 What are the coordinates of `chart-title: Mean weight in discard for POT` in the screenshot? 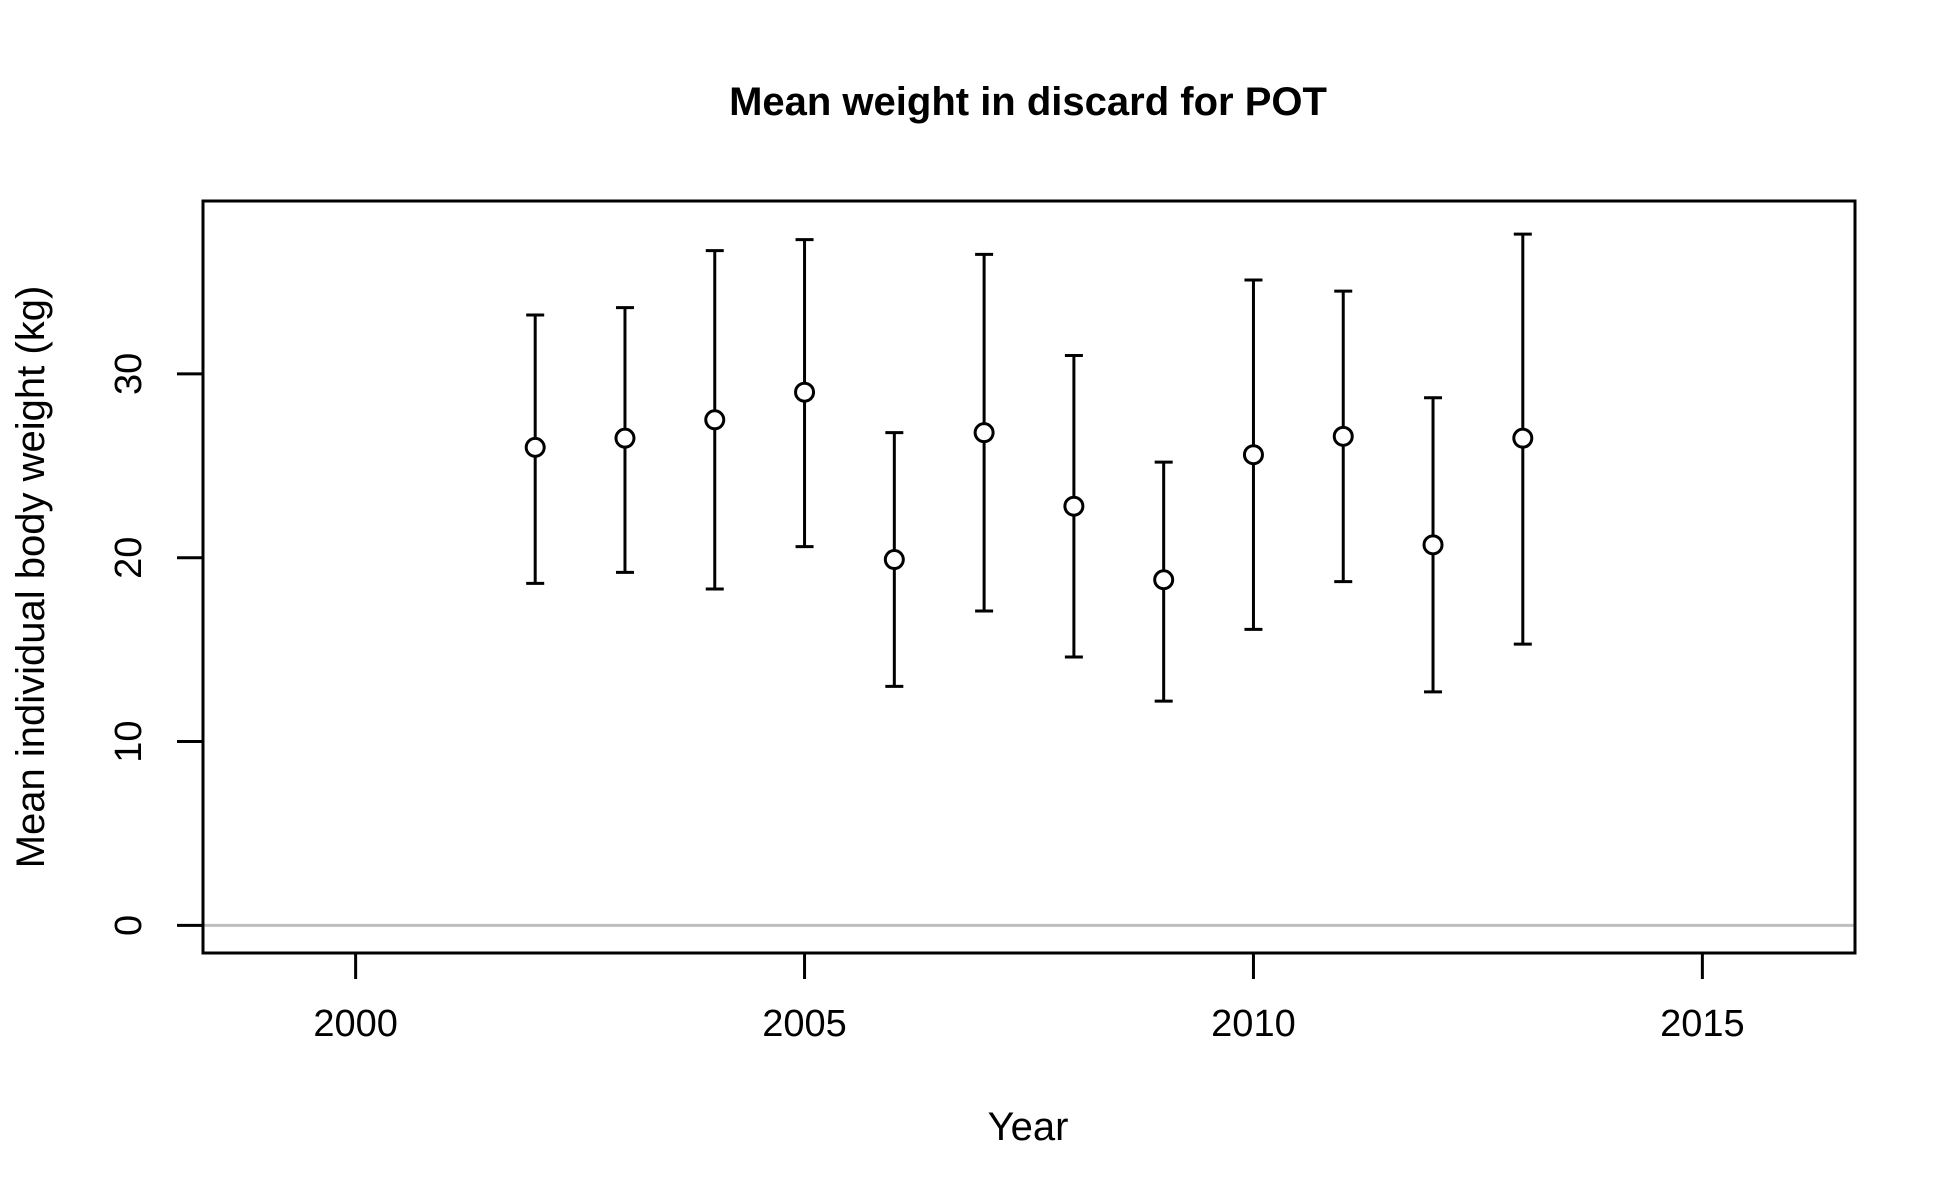 It's located at (1028, 102).